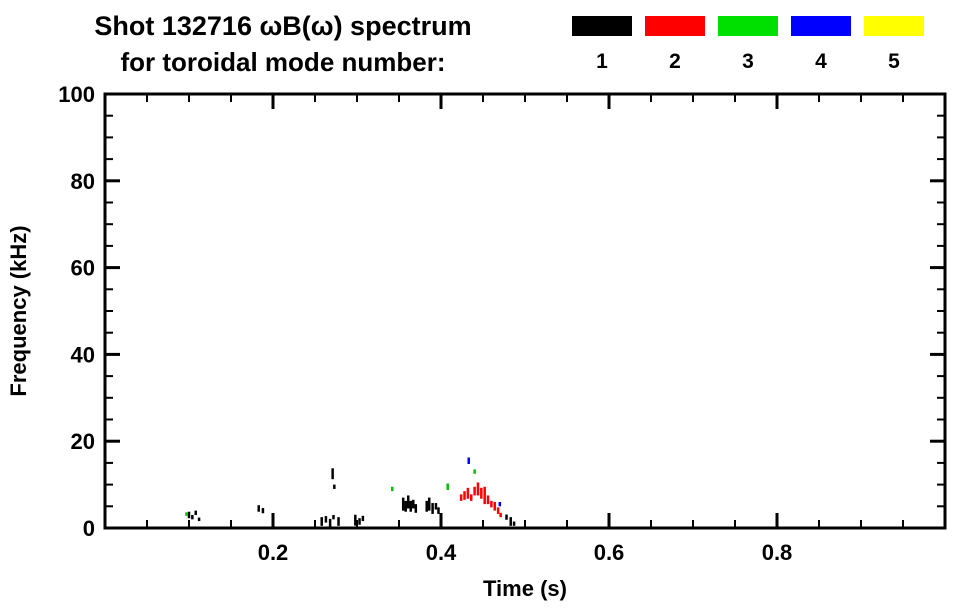  I want to click on svg-text: Time (s), so click(525, 588).